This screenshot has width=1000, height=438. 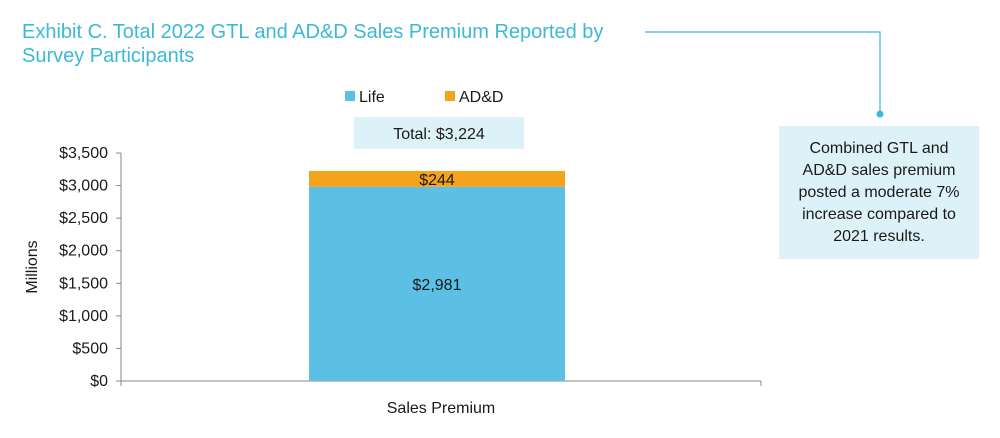 What do you see at coordinates (372, 97) in the screenshot?
I see `legend-label-life: Life` at bounding box center [372, 97].